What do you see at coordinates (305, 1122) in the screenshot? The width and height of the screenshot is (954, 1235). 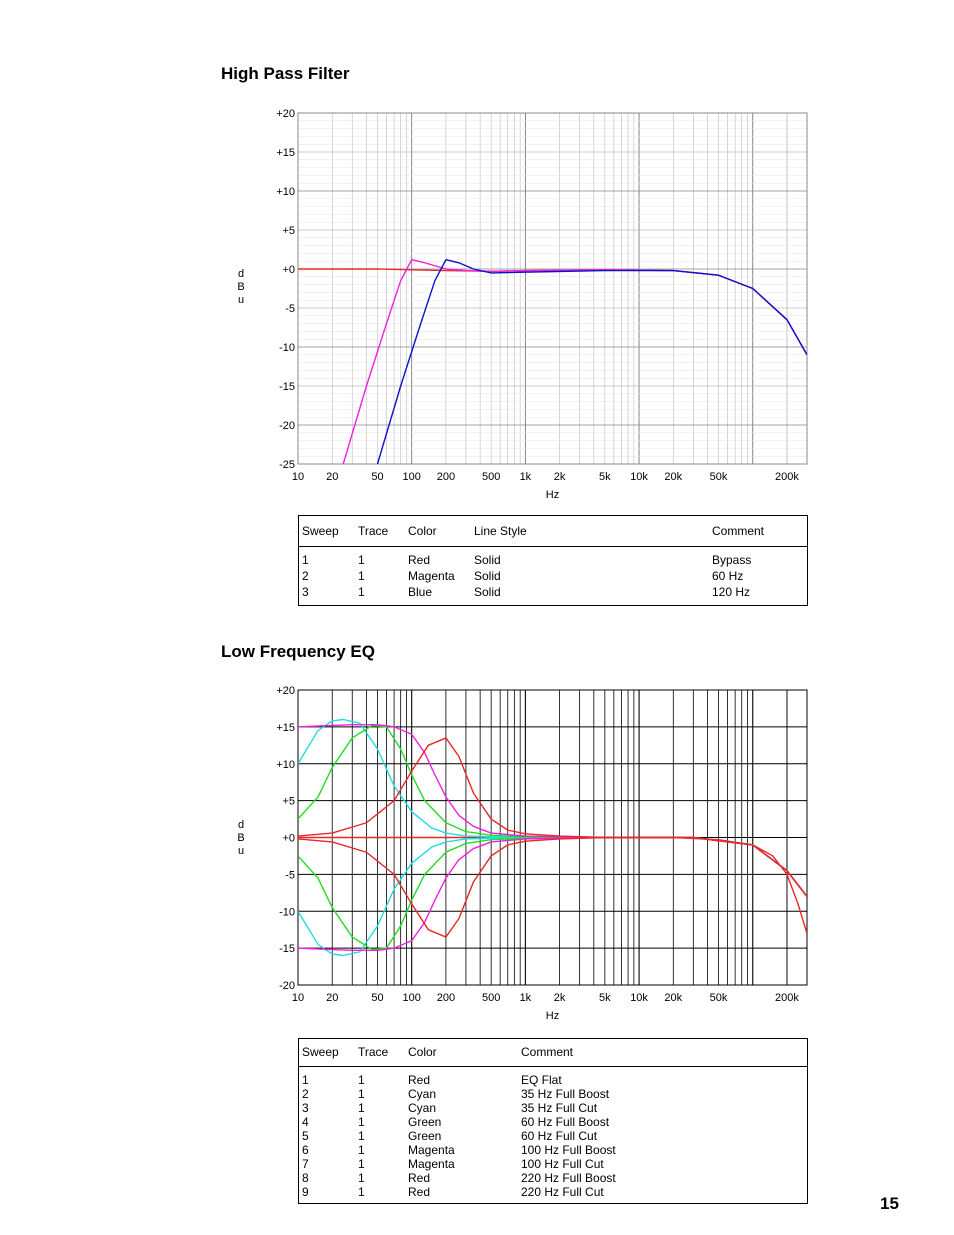 I see `legend-cell: 4` at bounding box center [305, 1122].